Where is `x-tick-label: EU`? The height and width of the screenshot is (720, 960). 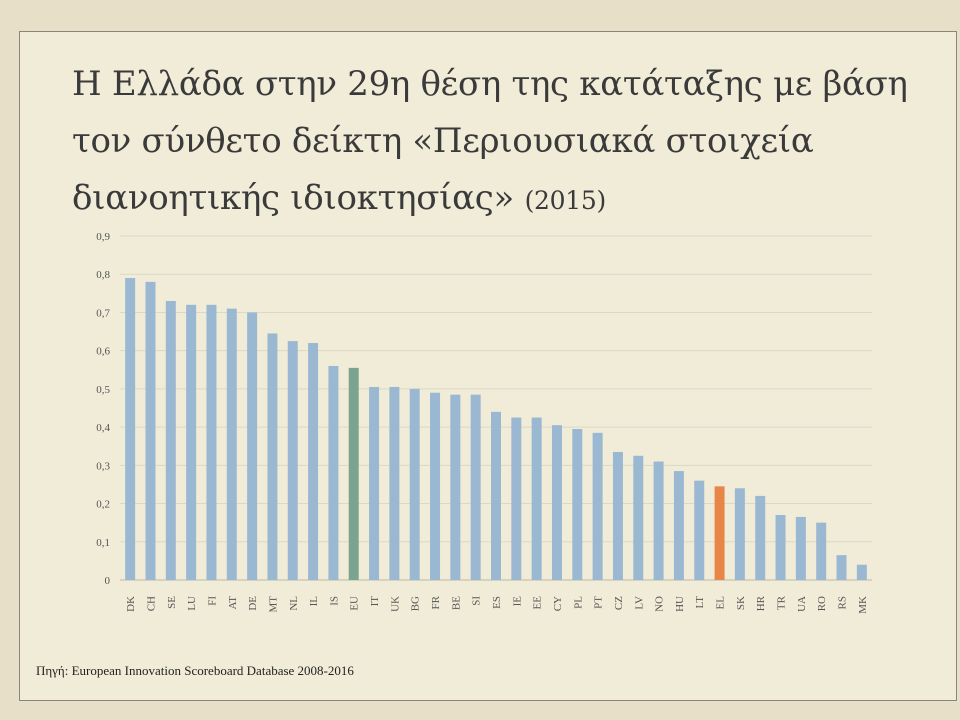
x-tick-label: EU is located at coordinates (355, 603).